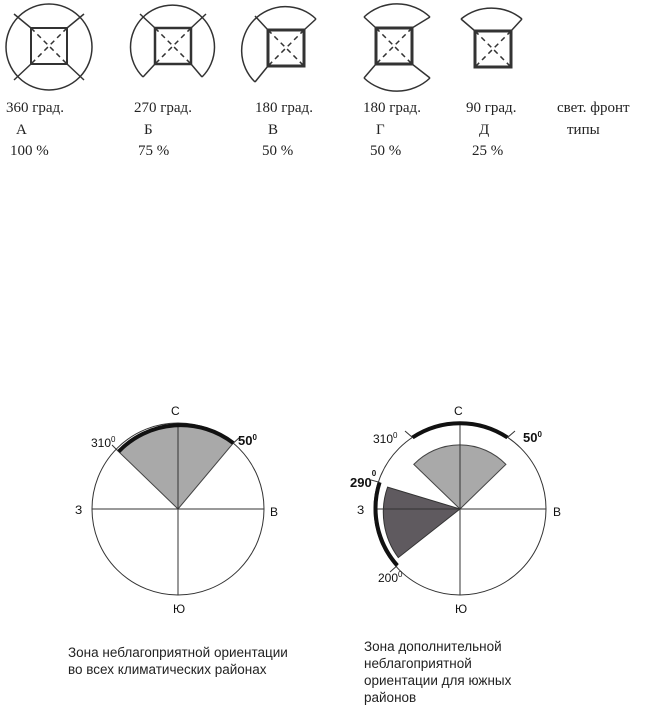 Image resolution: width=651 pixels, height=708 pixels. What do you see at coordinates (385, 438) in the screenshot?
I see `angle-310-right: 3100` at bounding box center [385, 438].